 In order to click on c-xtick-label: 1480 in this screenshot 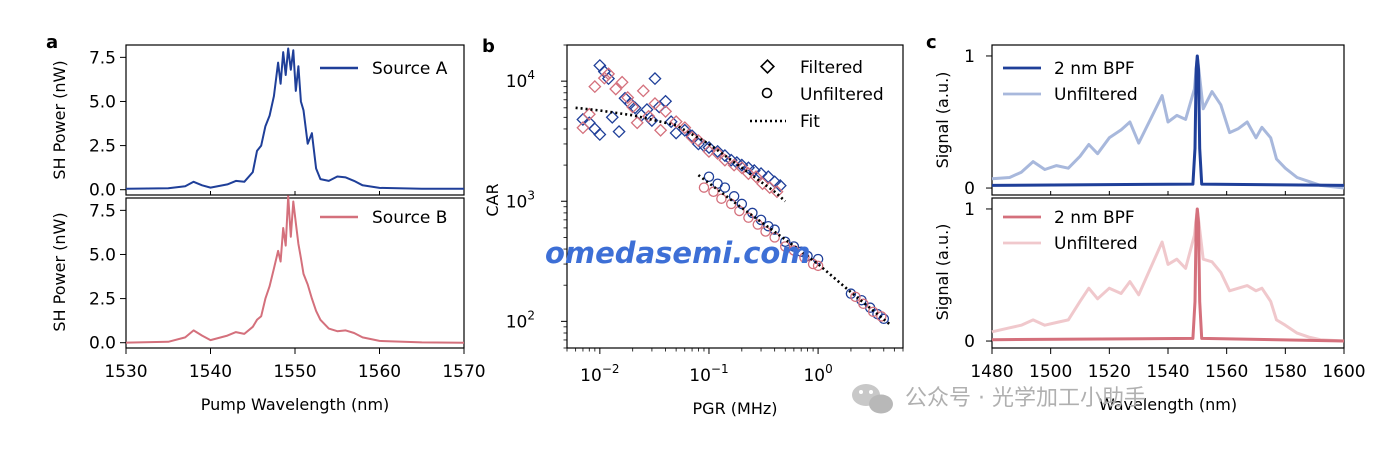, I will do `click(991, 372)`.